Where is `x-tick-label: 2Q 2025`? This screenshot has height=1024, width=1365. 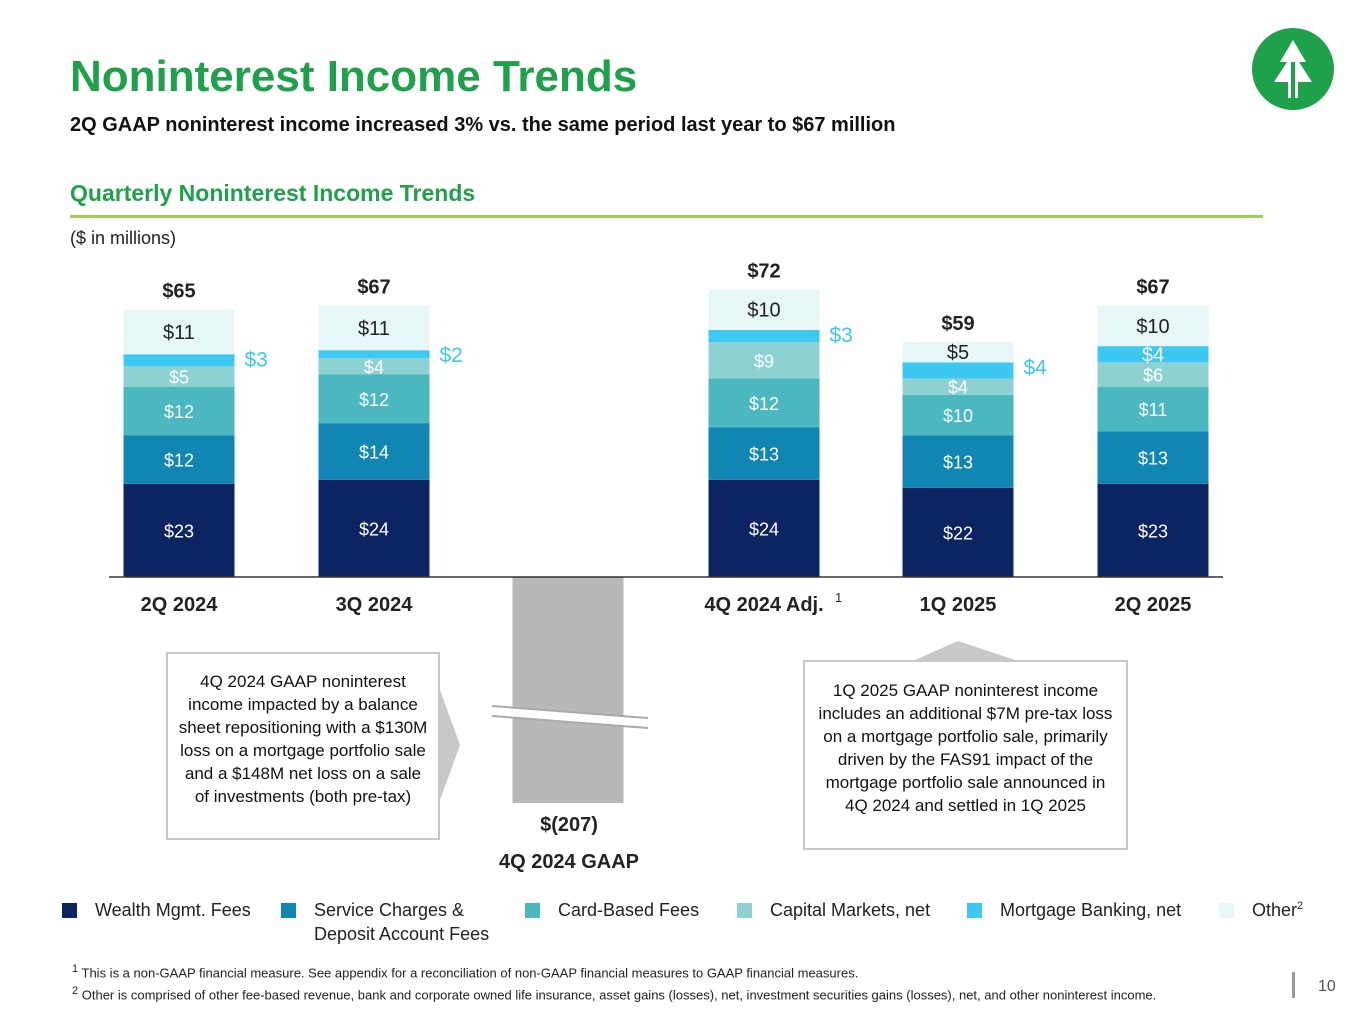
x-tick-label: 2Q 2025 is located at coordinates (1153, 605).